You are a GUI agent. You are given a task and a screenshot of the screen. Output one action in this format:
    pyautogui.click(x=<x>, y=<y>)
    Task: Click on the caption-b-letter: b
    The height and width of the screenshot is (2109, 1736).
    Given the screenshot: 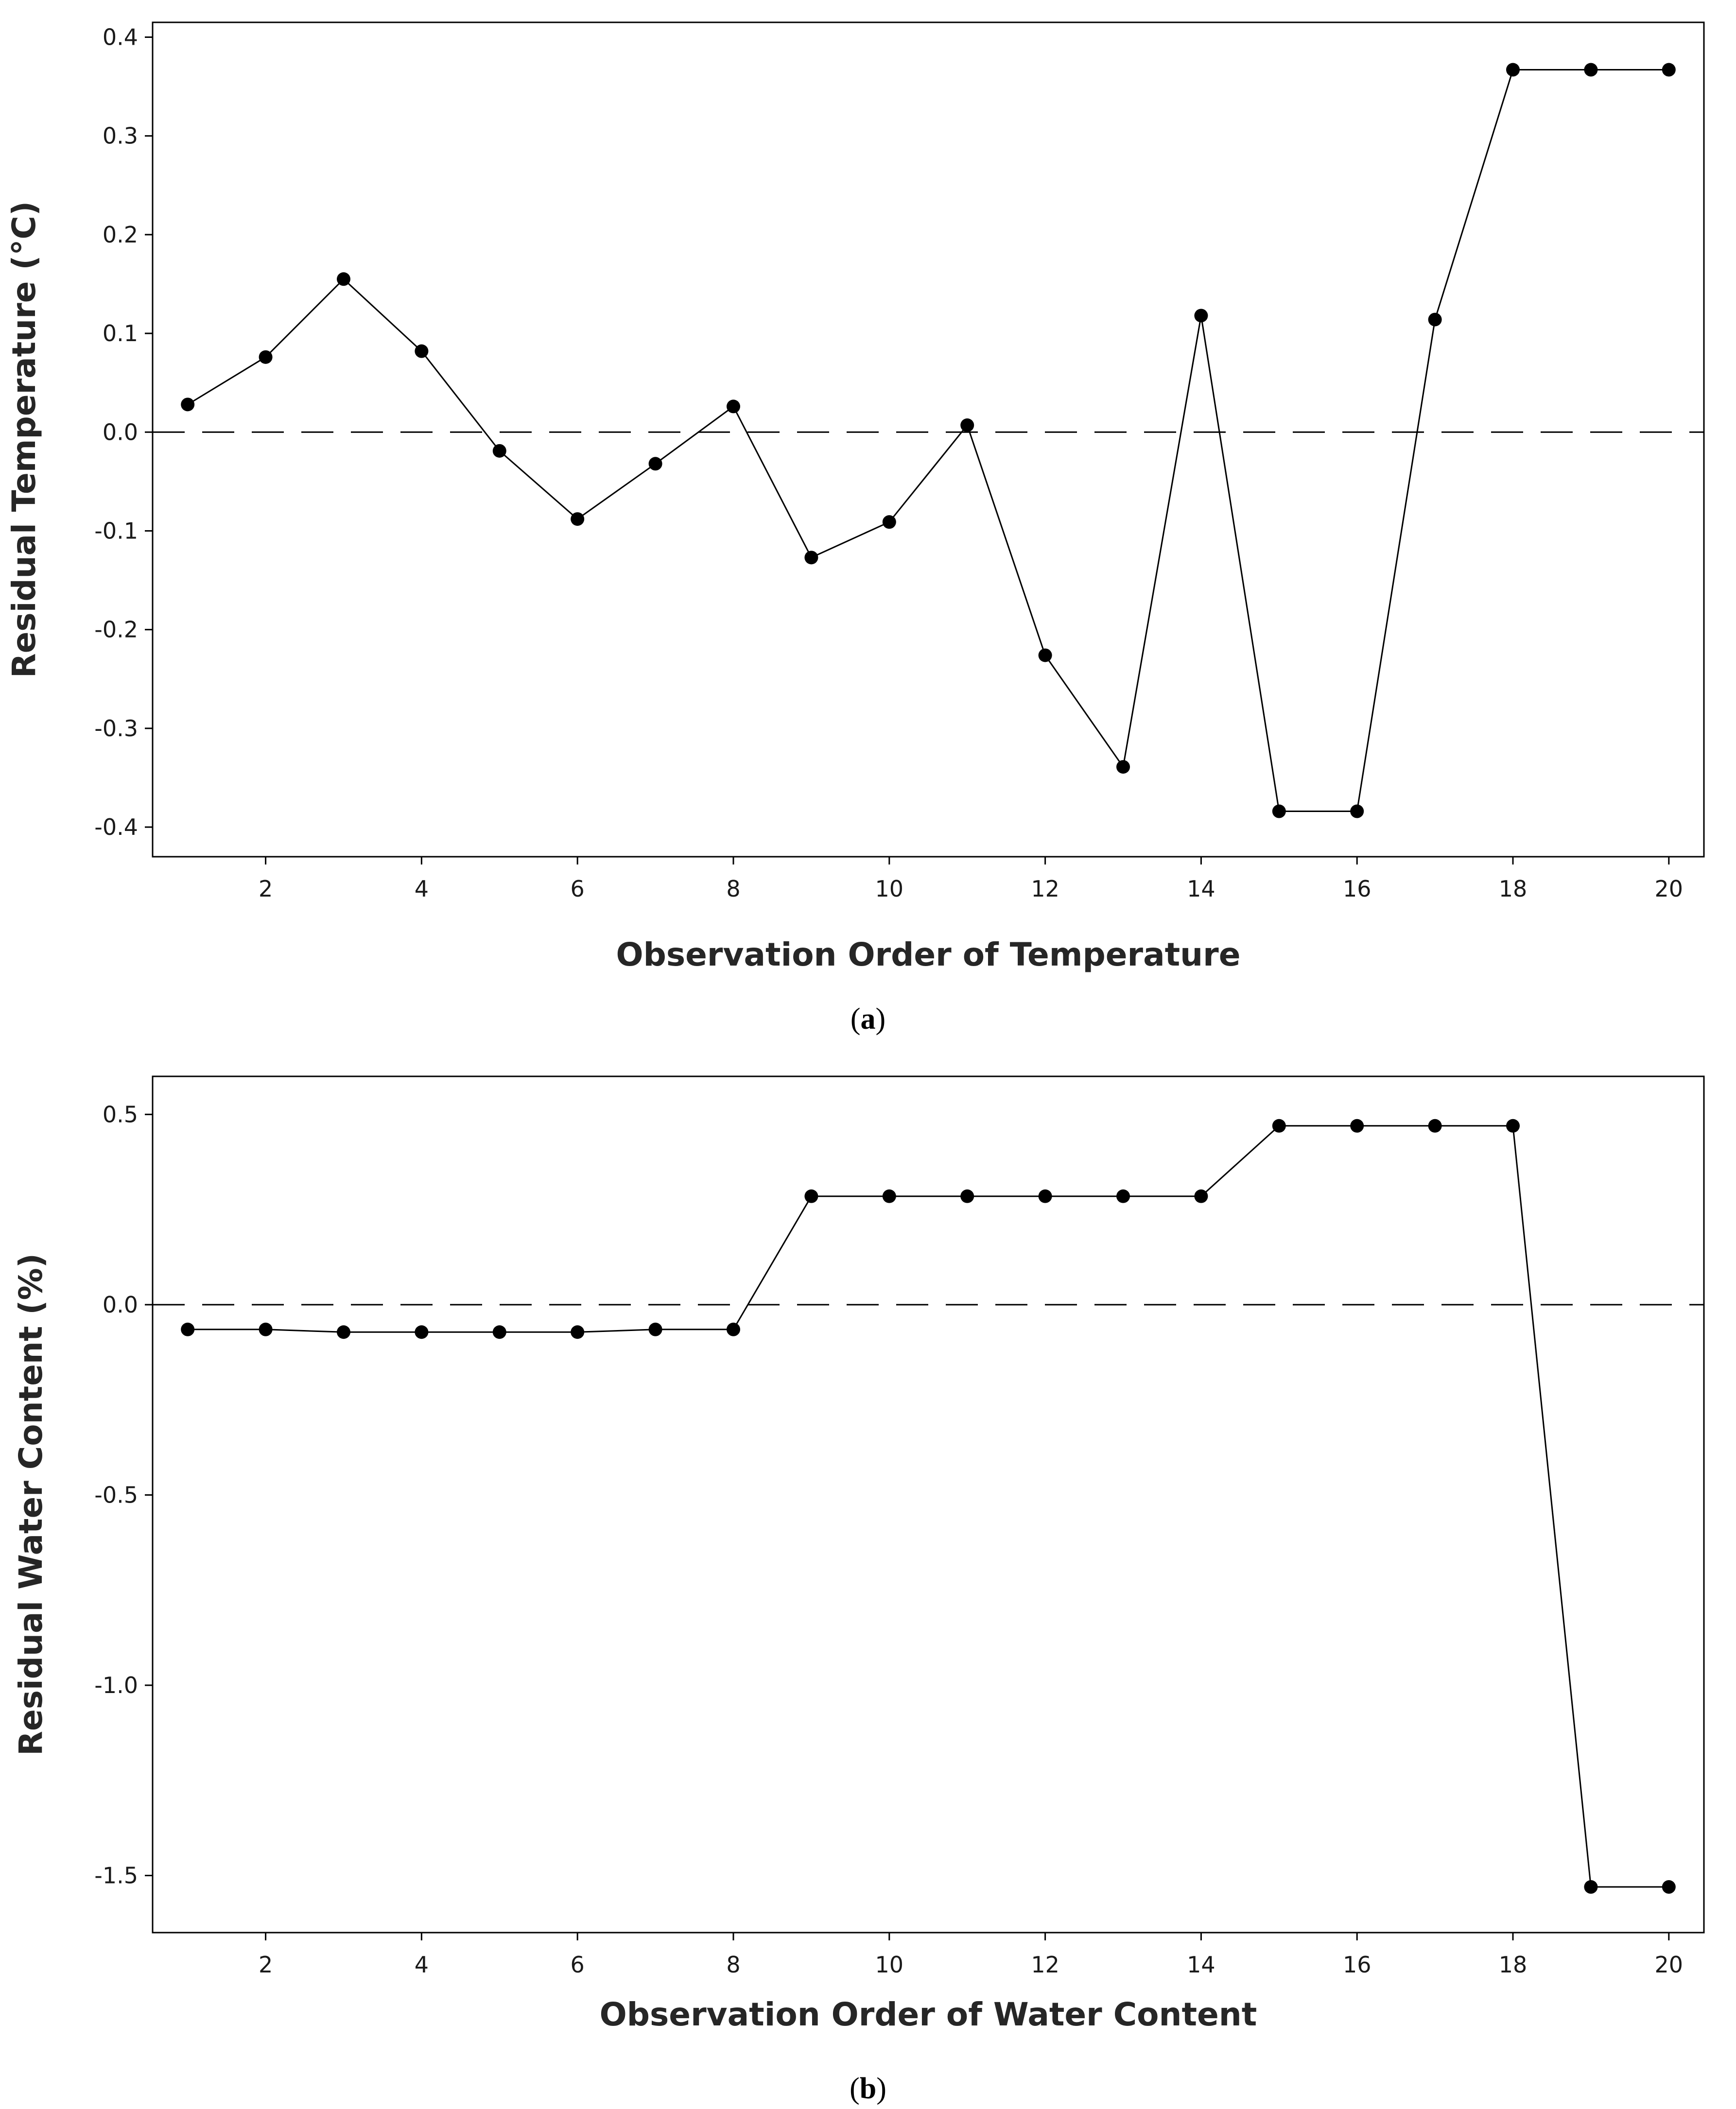 What is the action you would take?
    pyautogui.click(x=868, y=2088)
    